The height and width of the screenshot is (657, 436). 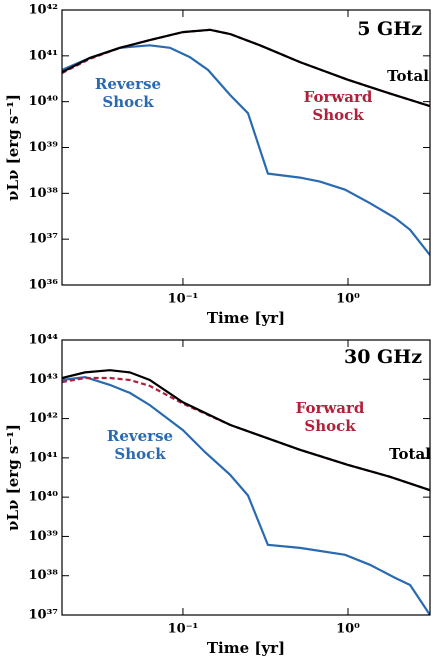 What do you see at coordinates (44, 285) in the screenshot?
I see `y-tick-label: 10³⁶` at bounding box center [44, 285].